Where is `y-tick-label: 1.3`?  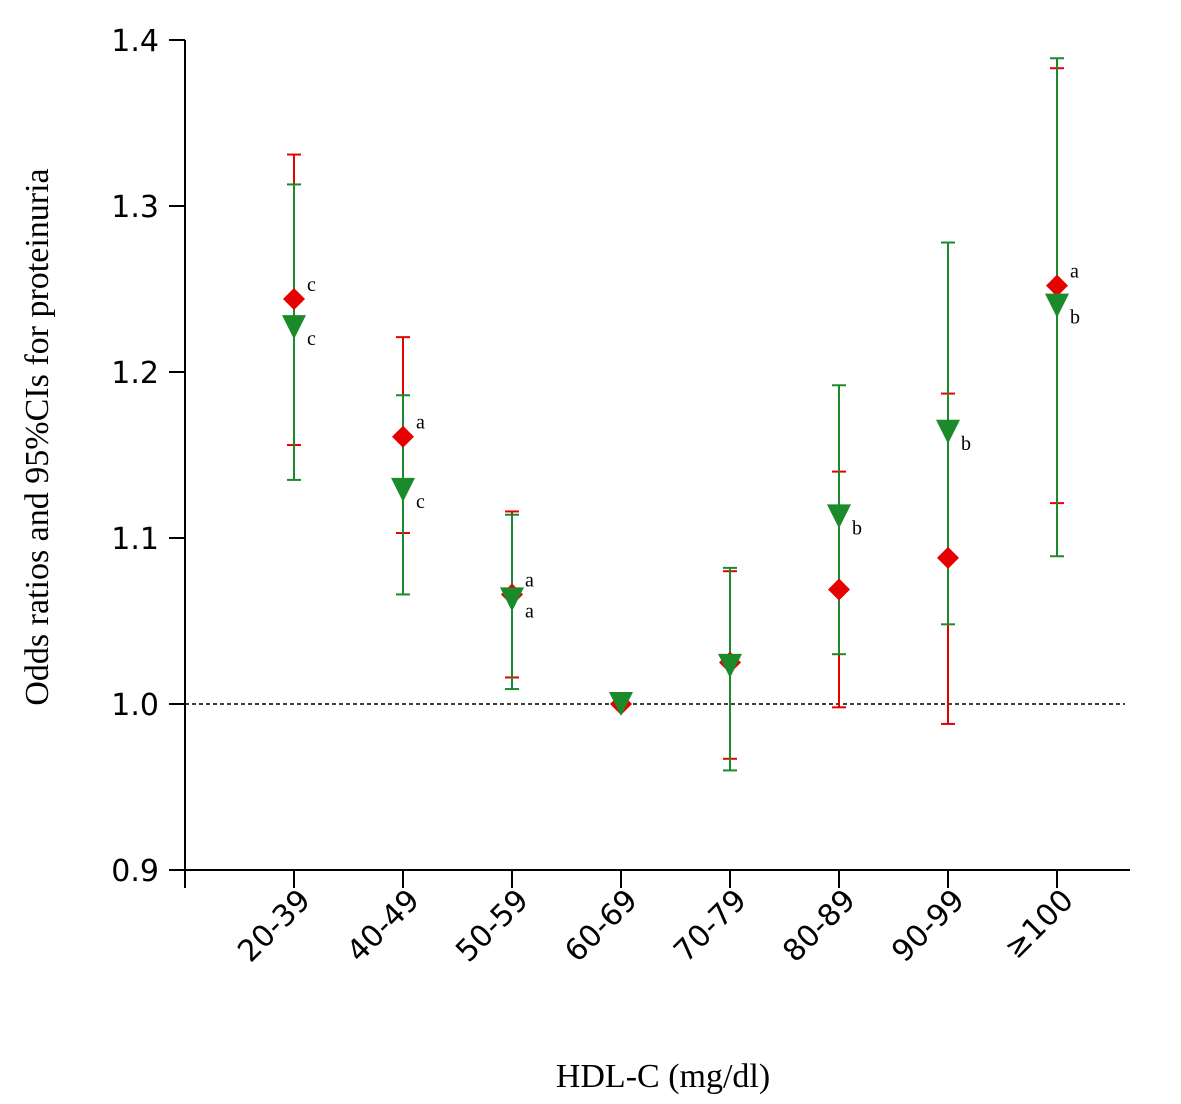 y-tick-label: 1.3 is located at coordinates (135, 207).